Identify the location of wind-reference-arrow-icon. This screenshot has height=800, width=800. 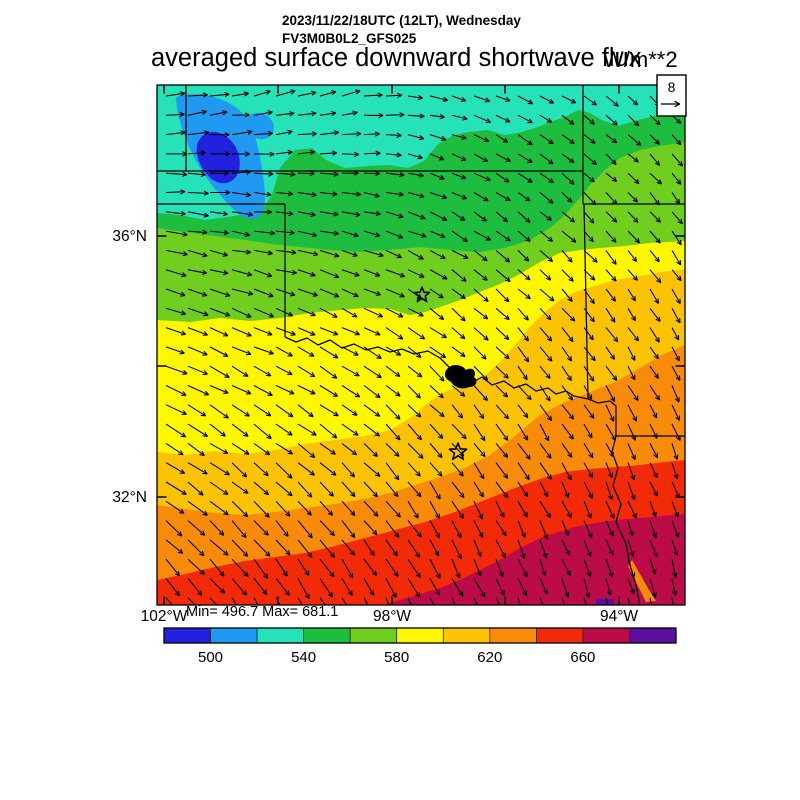
(671, 104).